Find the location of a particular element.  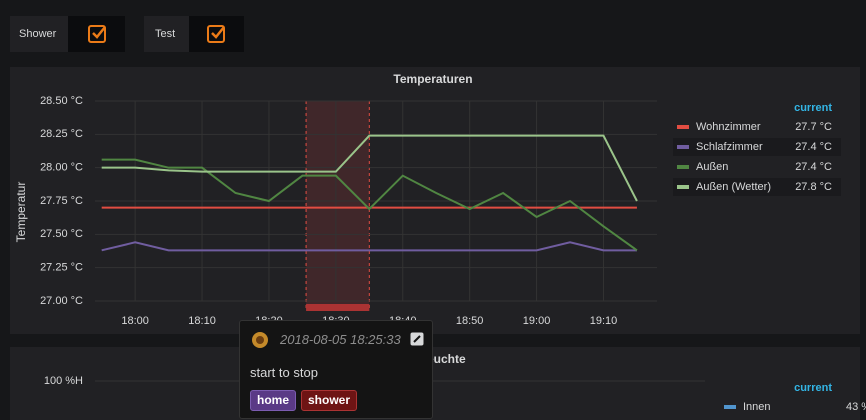

y-tick-label: 27.00 °C is located at coordinates (61, 301).